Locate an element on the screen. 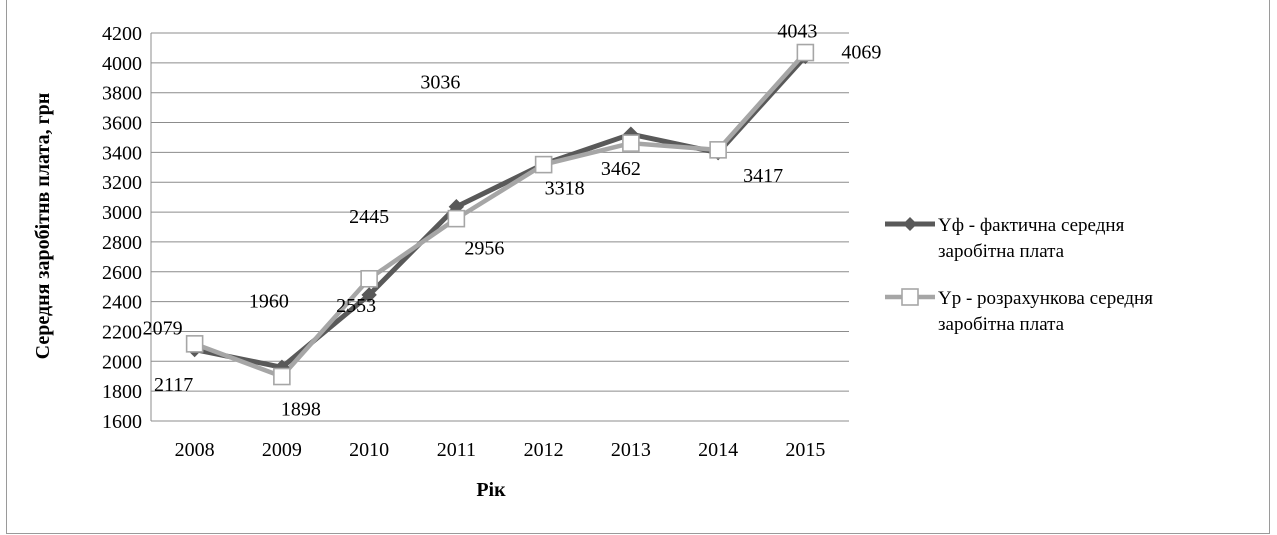  data-label: 2117 is located at coordinates (173, 385).